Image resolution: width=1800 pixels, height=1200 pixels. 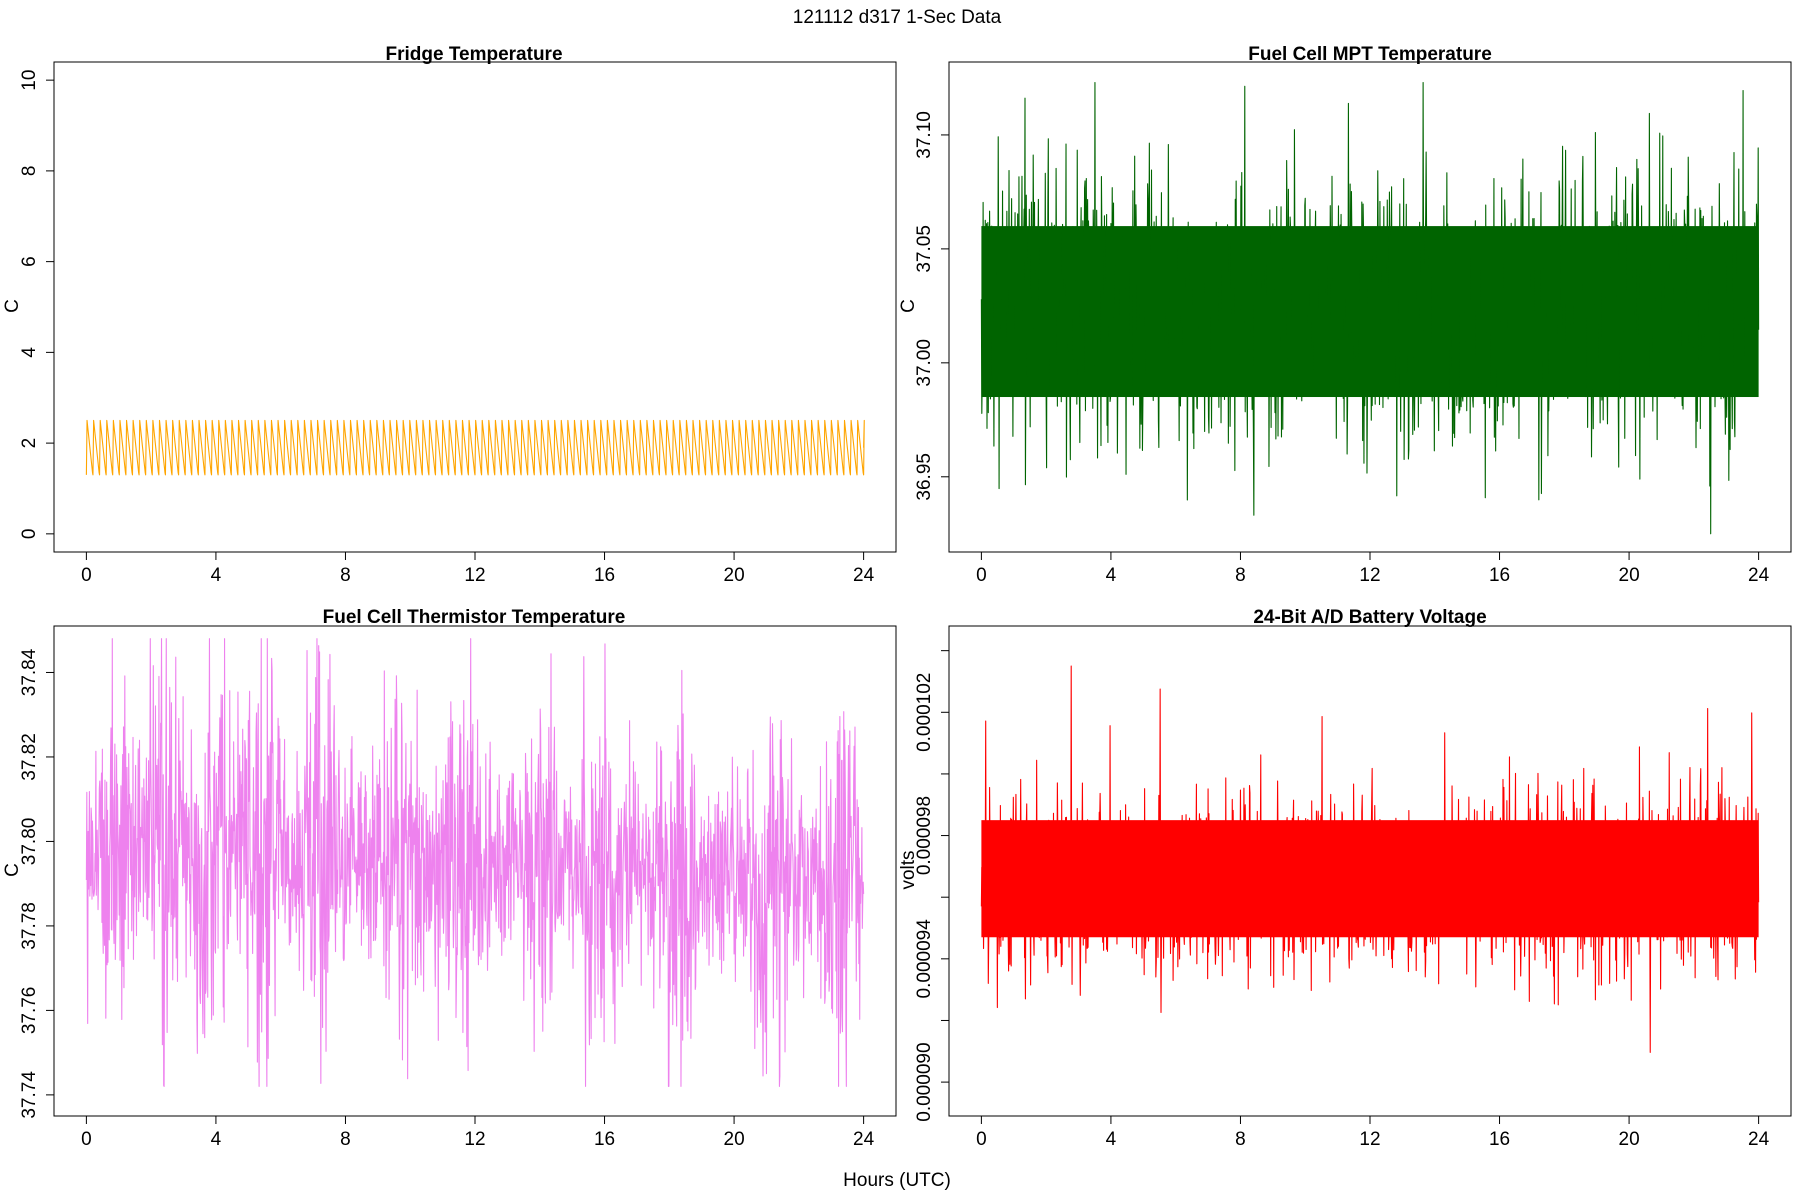 What do you see at coordinates (897, 1180) in the screenshot?
I see `figure-x-axis-label: Hours (UTC)` at bounding box center [897, 1180].